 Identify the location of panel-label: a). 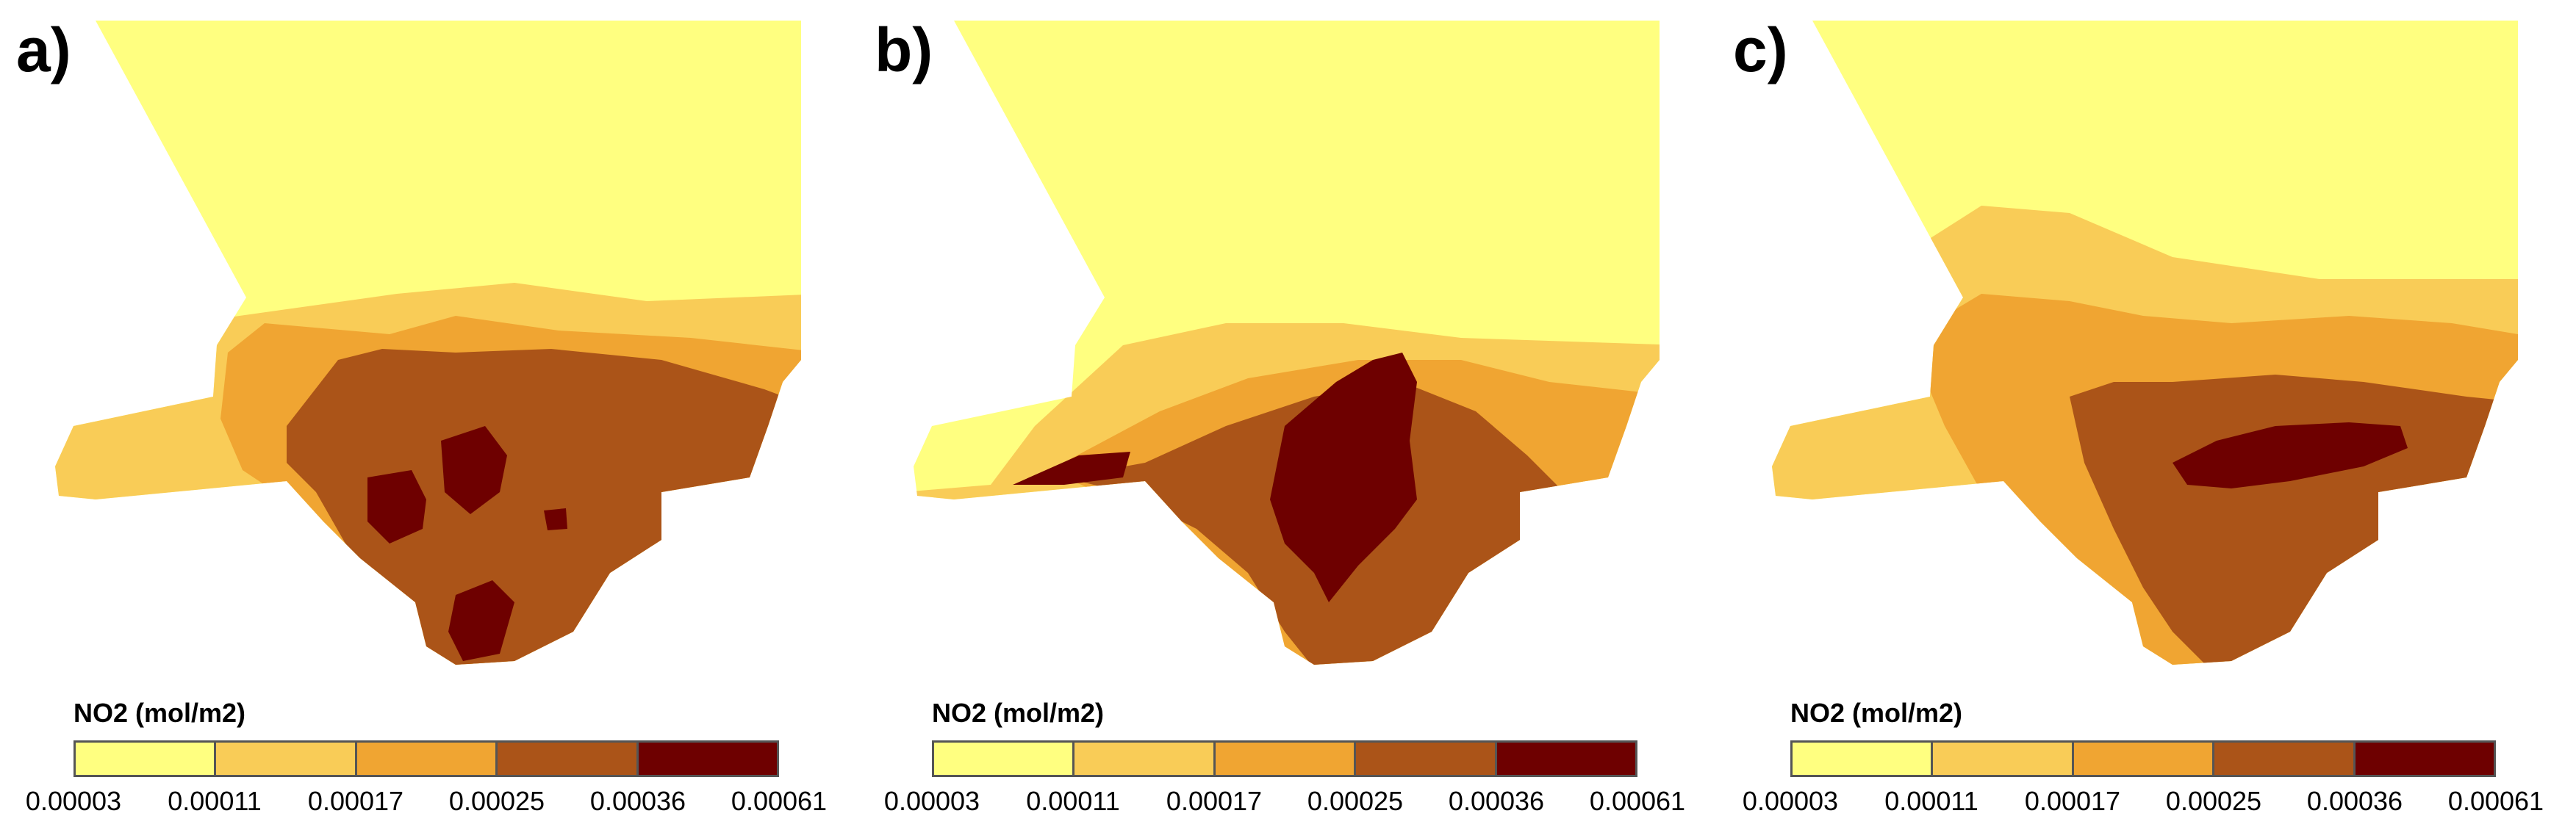
(43, 50).